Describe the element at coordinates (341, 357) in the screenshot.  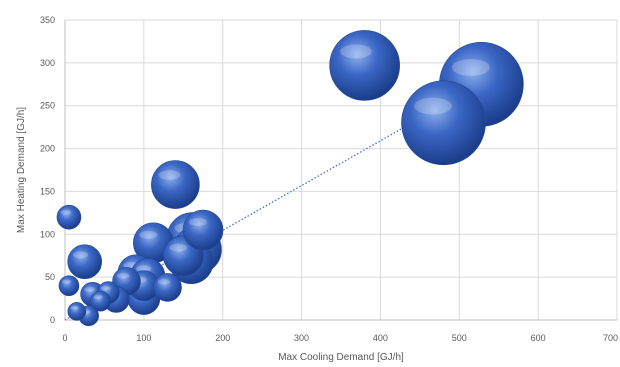
I see `x-axis-title: Max Cooling Demand [GJ/h]` at that location.